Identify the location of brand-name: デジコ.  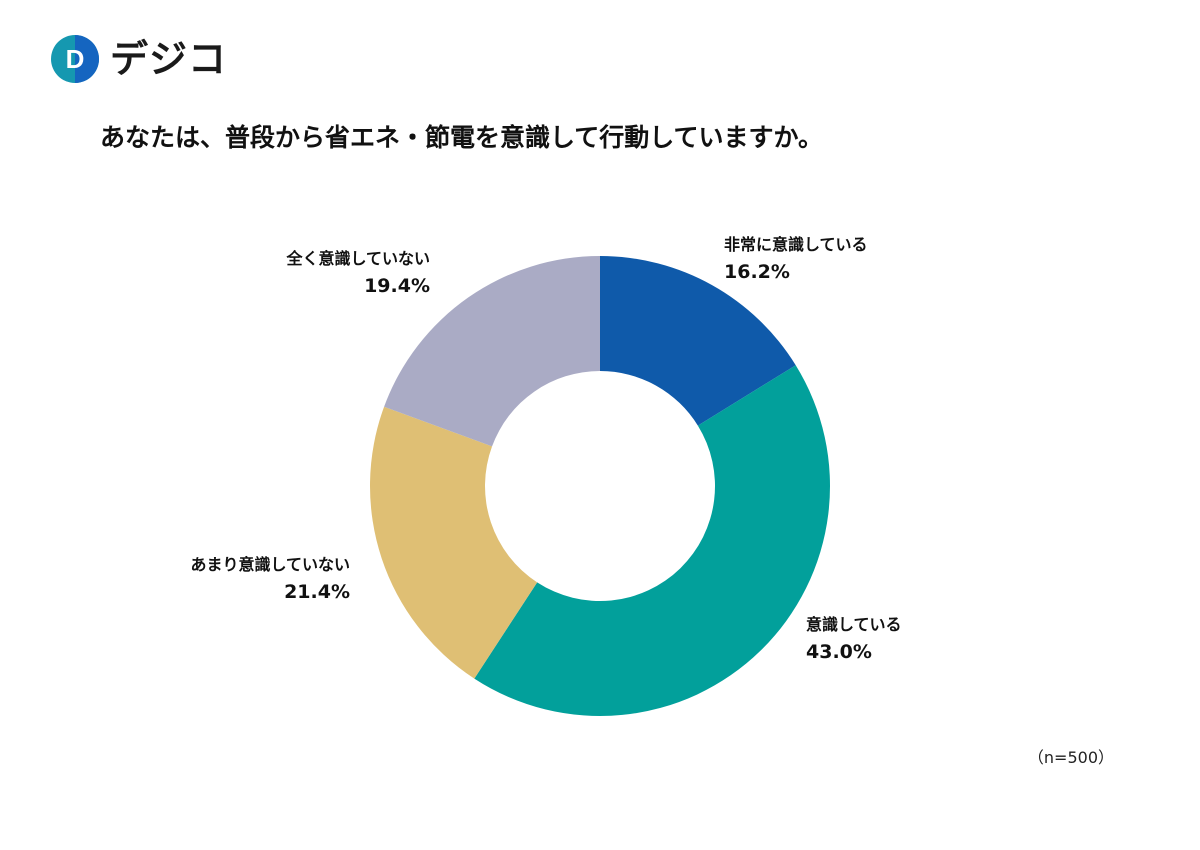
(169, 59).